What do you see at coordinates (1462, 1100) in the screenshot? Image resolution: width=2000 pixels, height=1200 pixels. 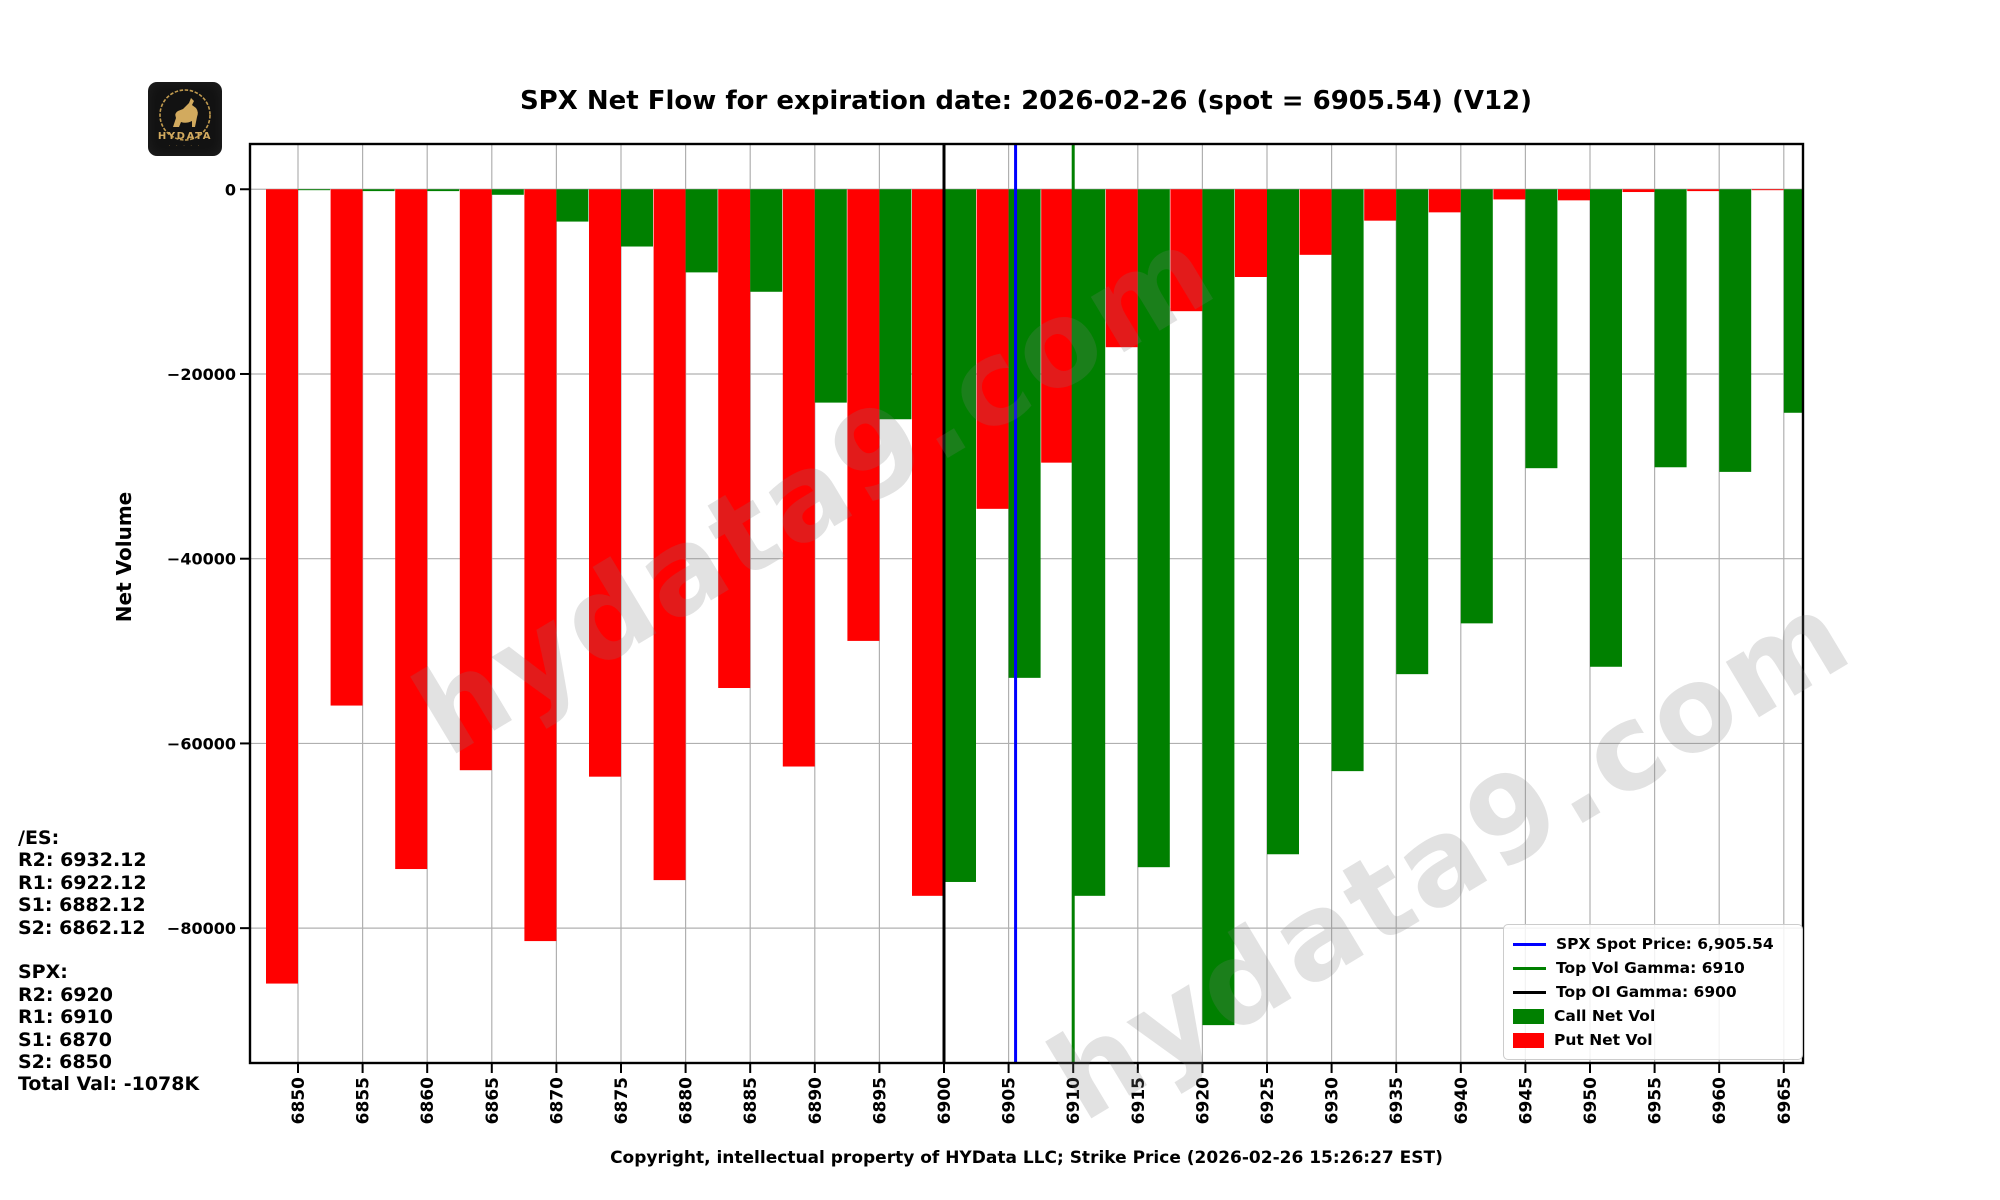 I see `x-tick-label: 6940` at bounding box center [1462, 1100].